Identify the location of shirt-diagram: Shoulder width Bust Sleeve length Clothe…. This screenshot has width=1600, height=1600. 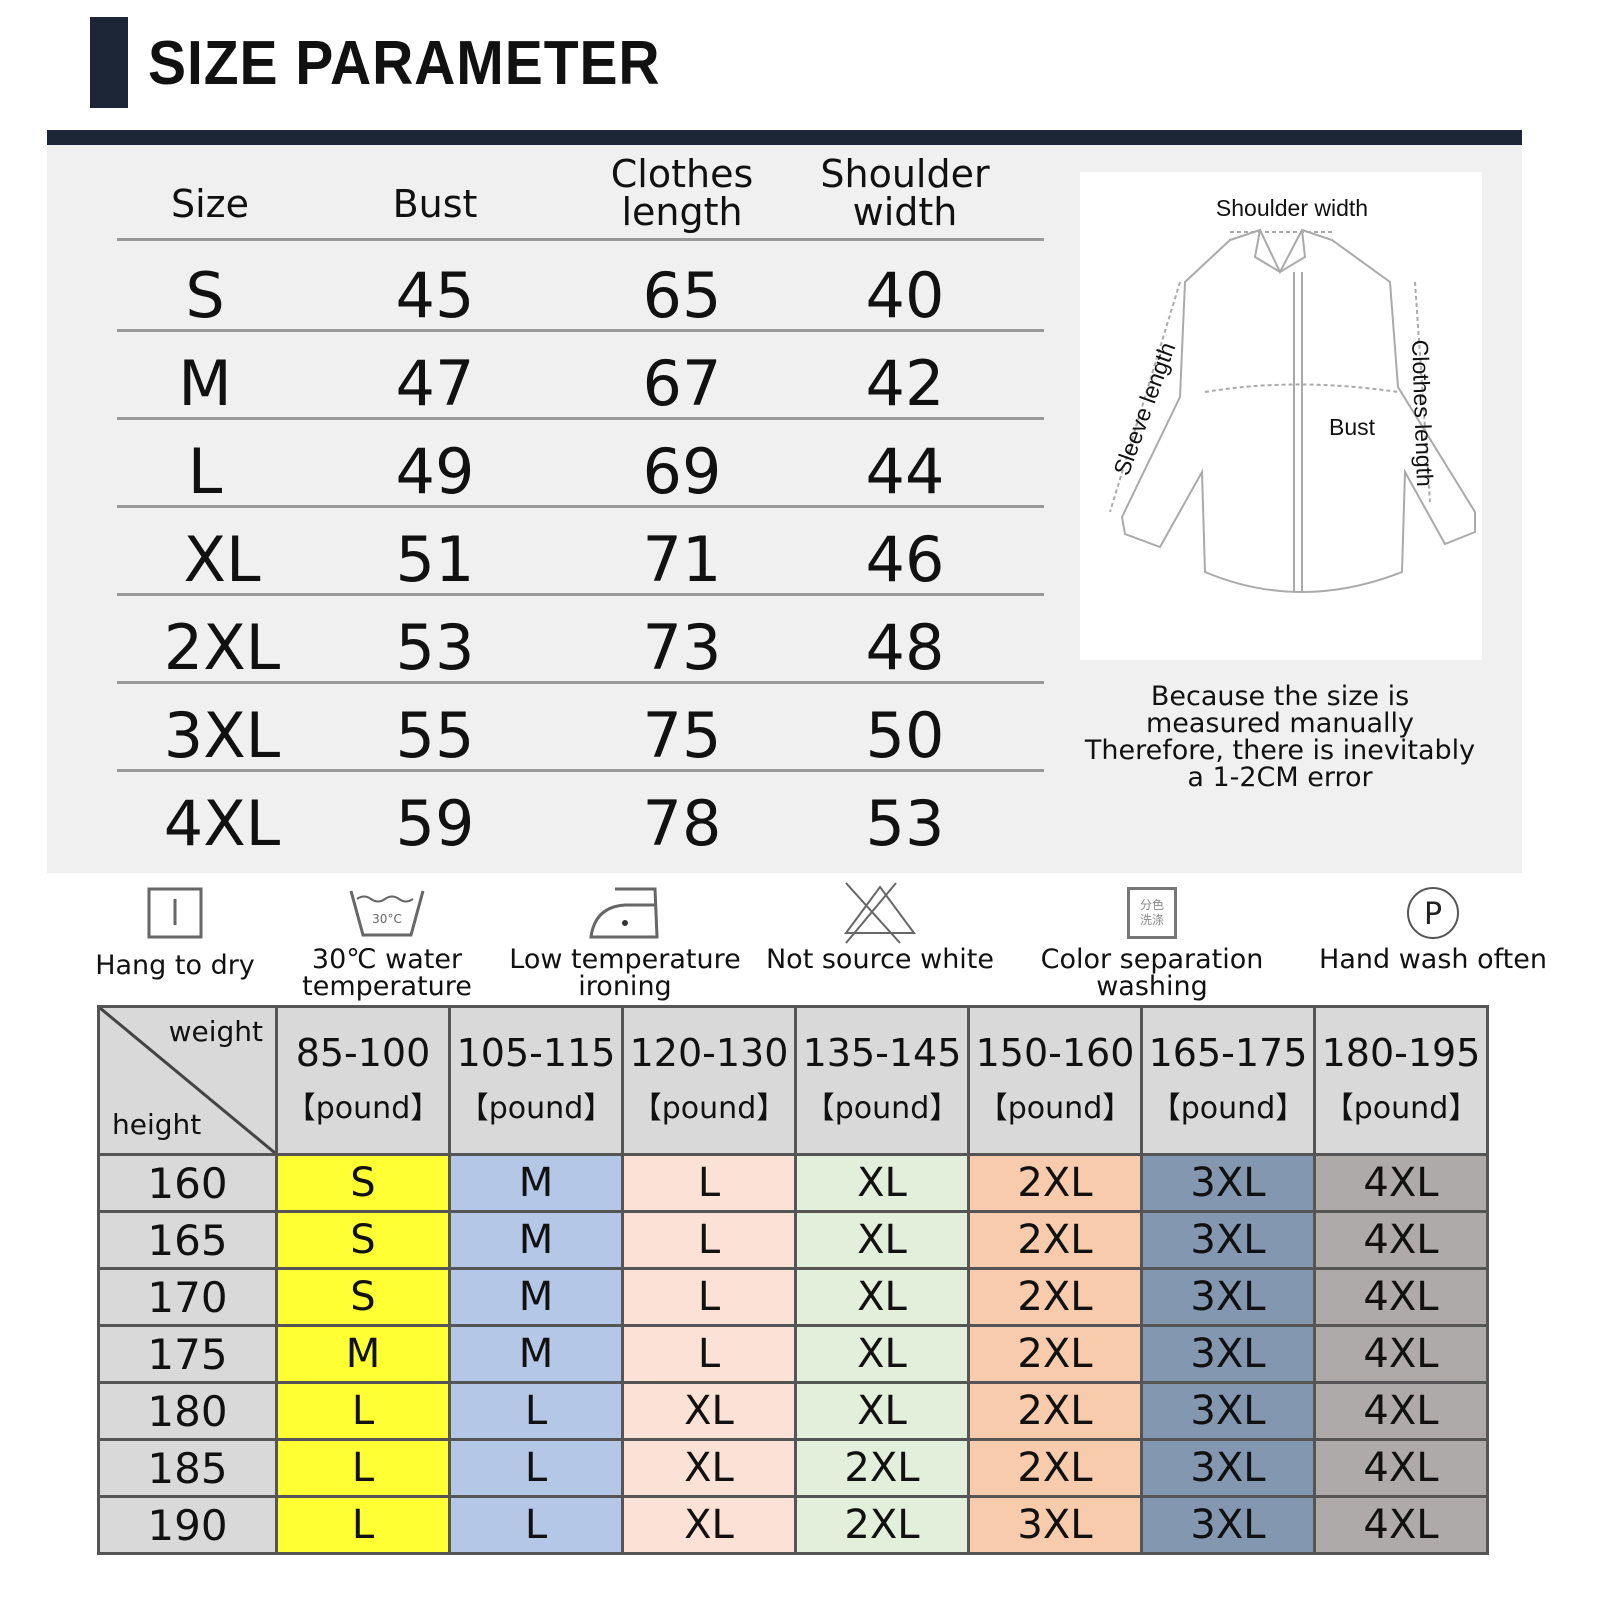
(1281, 416).